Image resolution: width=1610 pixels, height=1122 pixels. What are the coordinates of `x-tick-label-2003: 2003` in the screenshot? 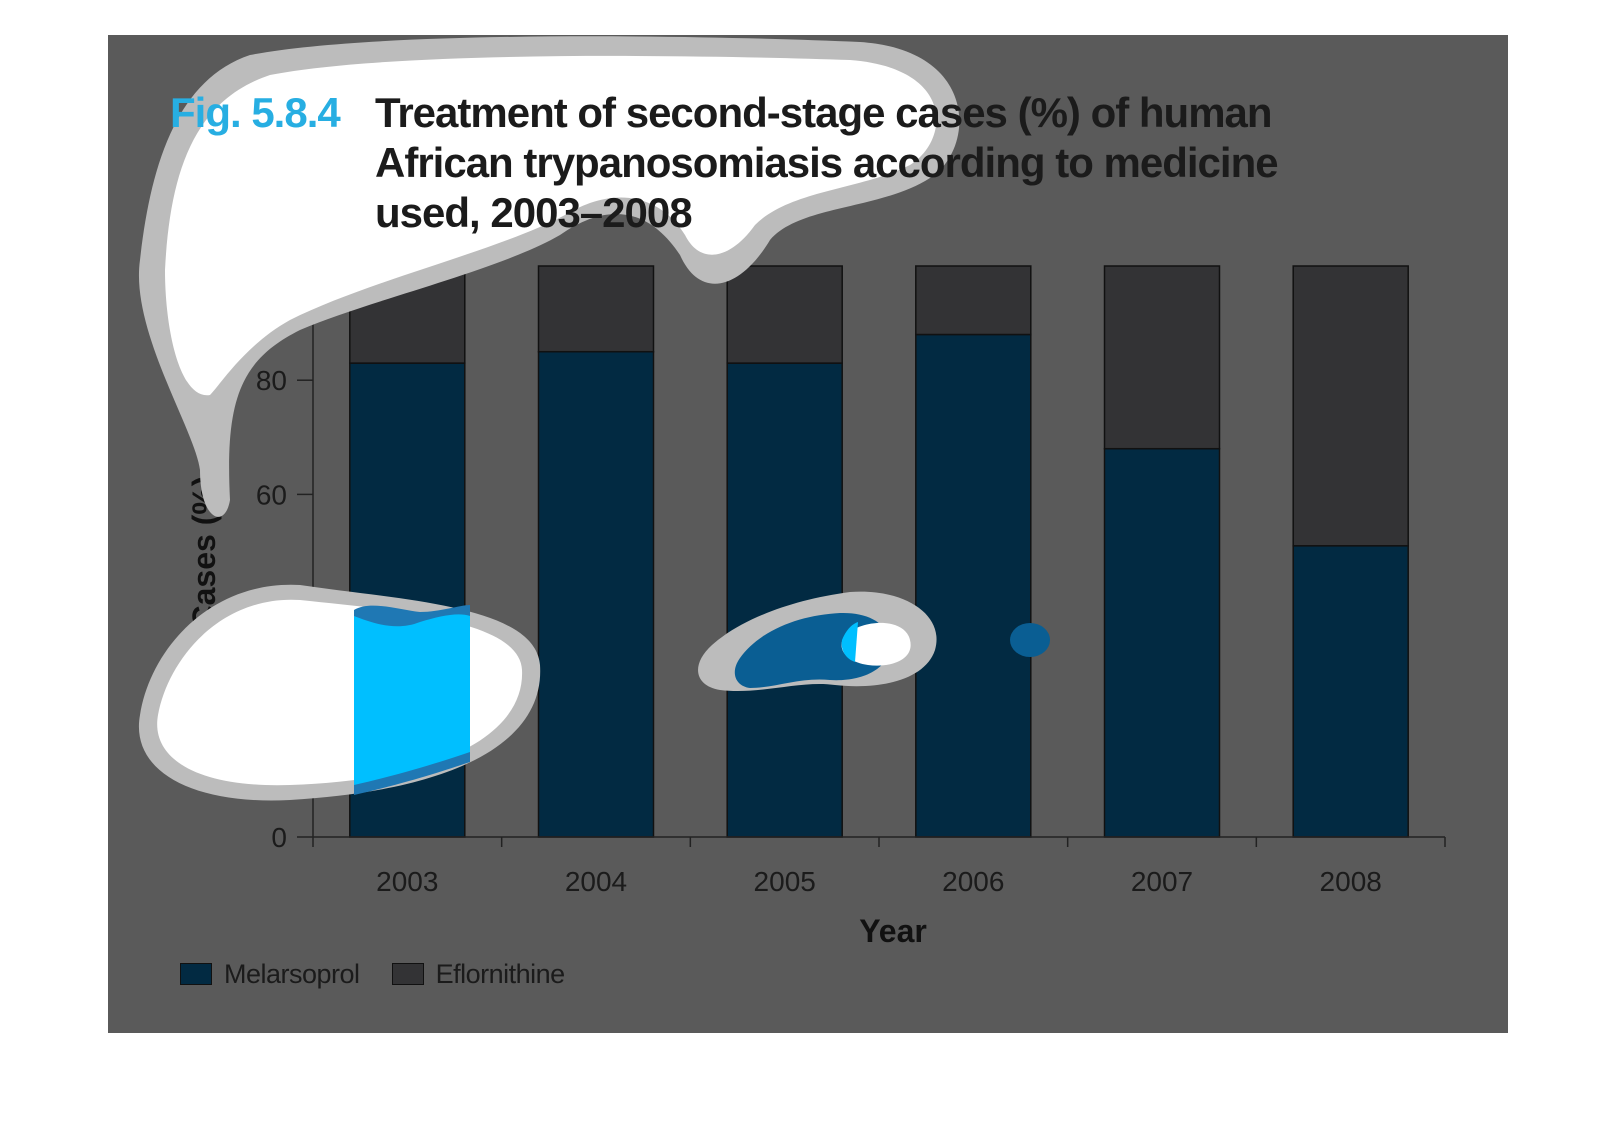 It's located at (407, 881).